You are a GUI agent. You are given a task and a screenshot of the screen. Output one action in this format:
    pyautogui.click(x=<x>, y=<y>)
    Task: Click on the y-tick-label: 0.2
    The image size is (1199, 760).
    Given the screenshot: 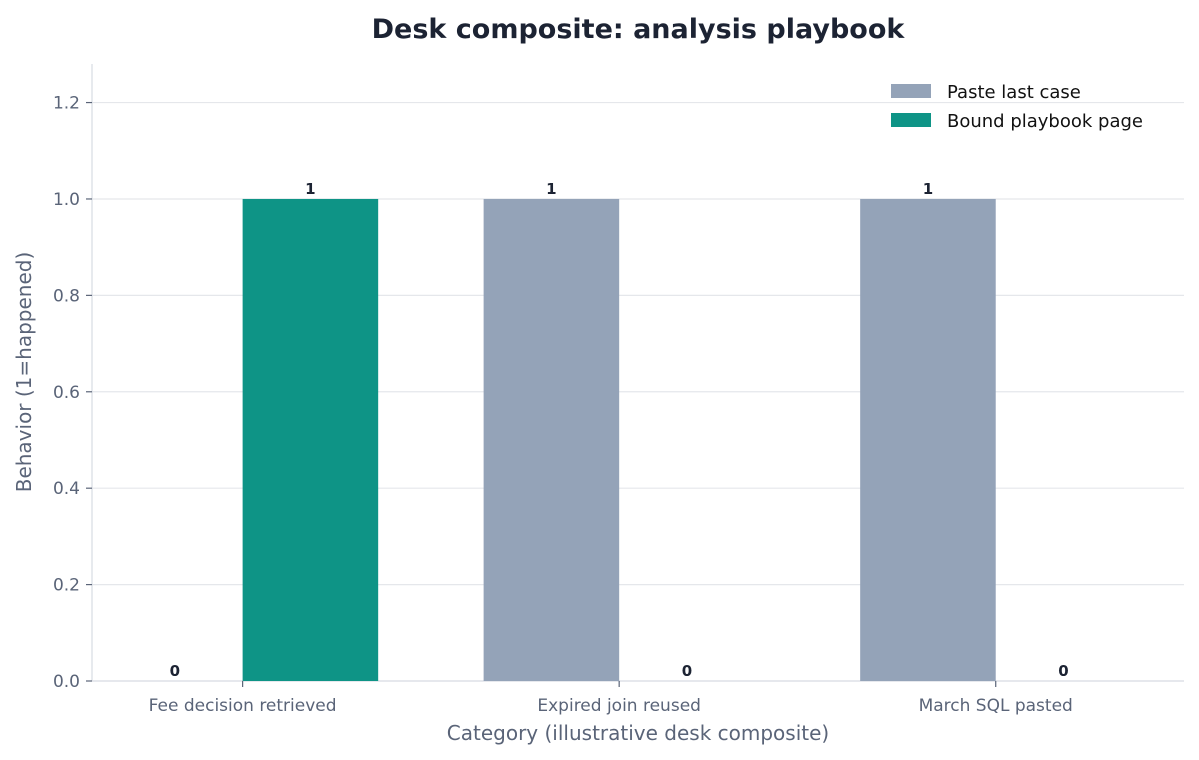 What is the action you would take?
    pyautogui.click(x=66, y=586)
    